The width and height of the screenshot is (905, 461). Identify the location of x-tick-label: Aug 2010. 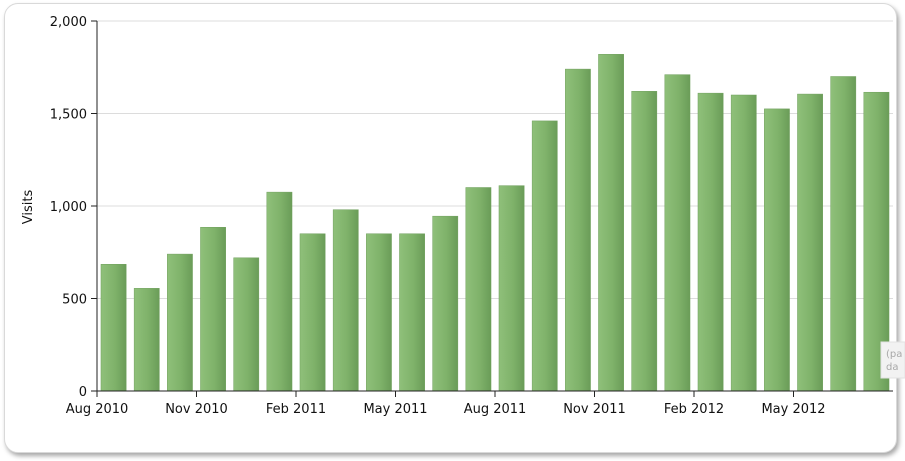
(97, 409).